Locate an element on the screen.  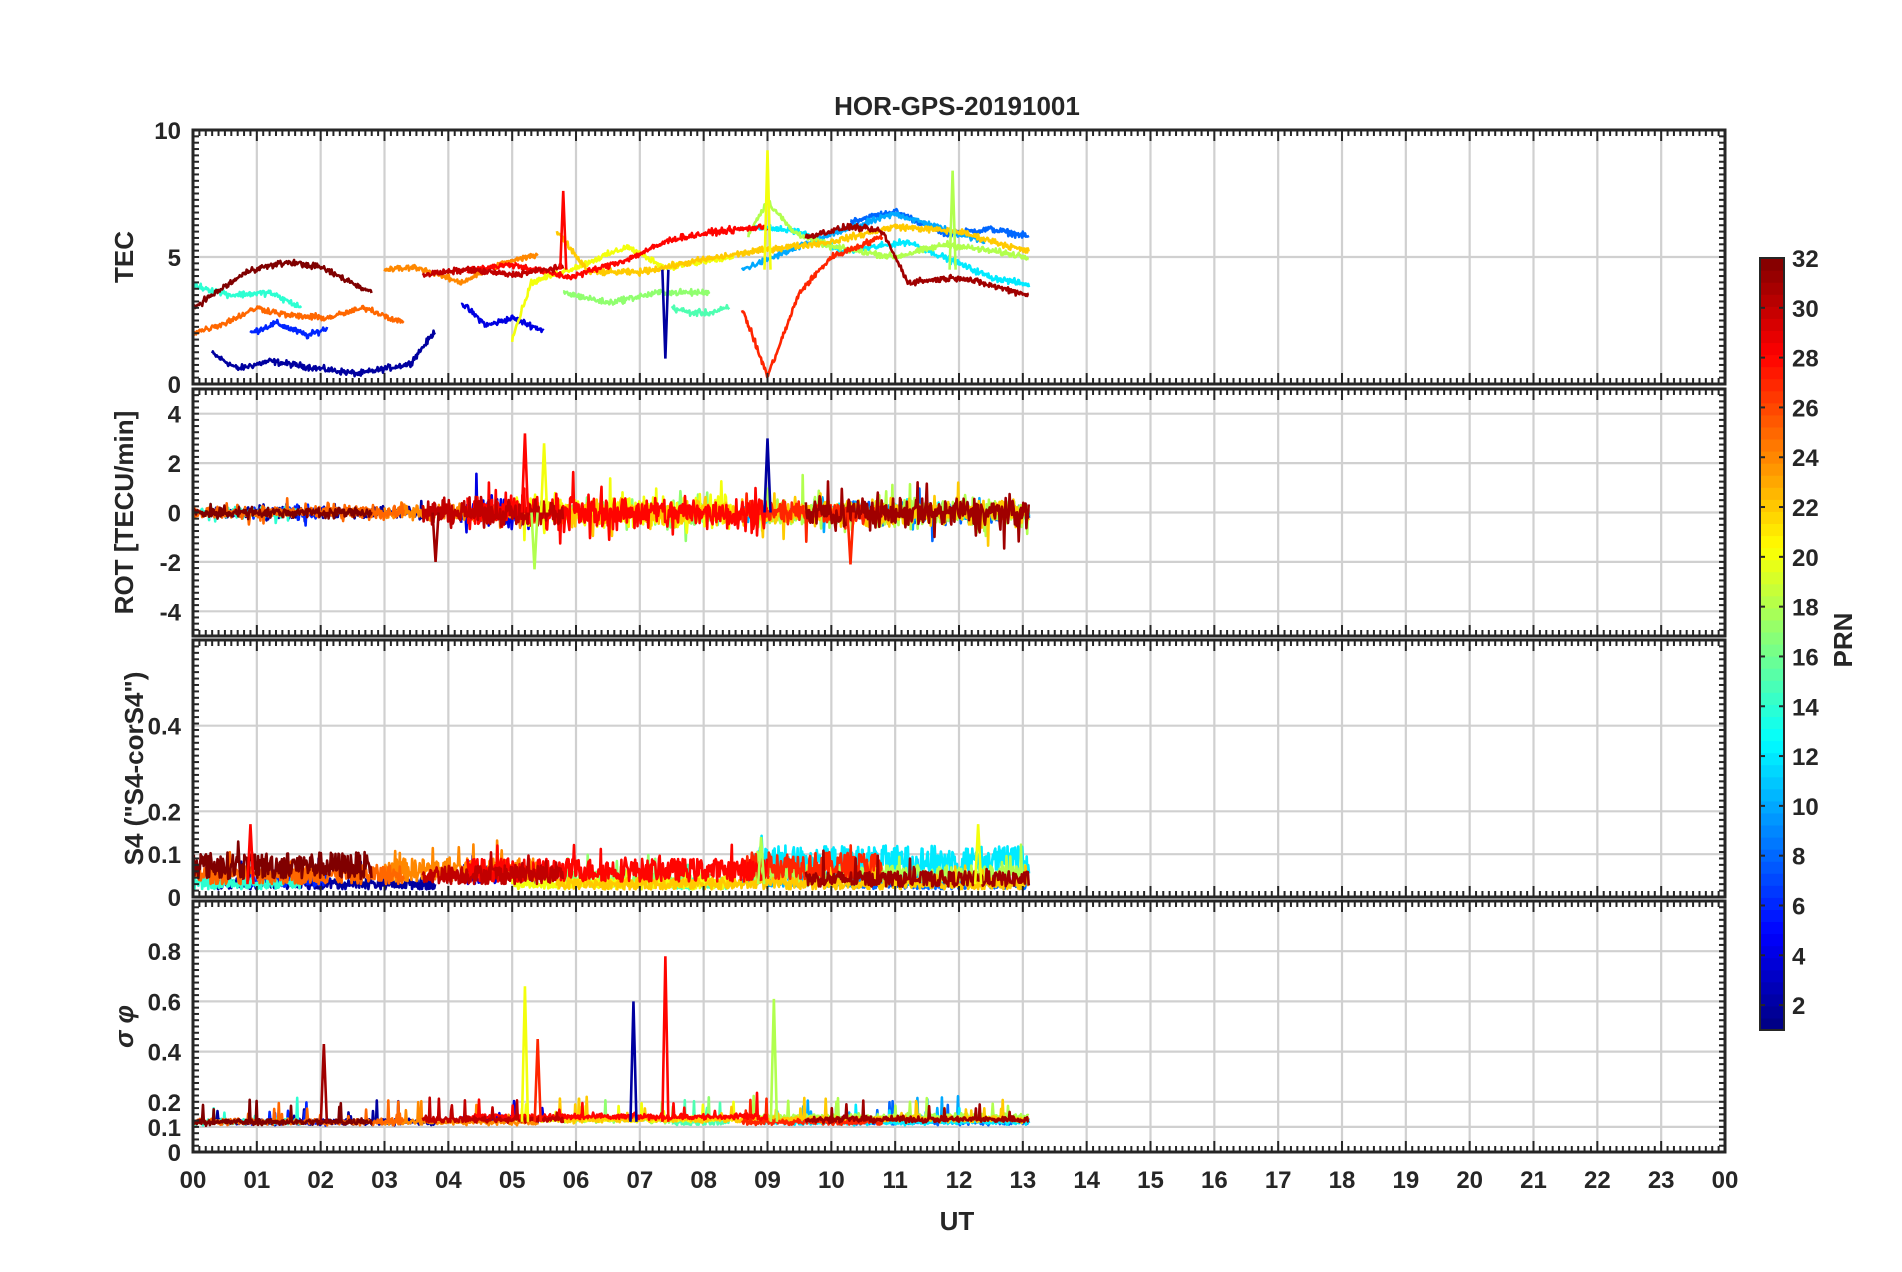
x-tick-label: 10 is located at coordinates (831, 1180).